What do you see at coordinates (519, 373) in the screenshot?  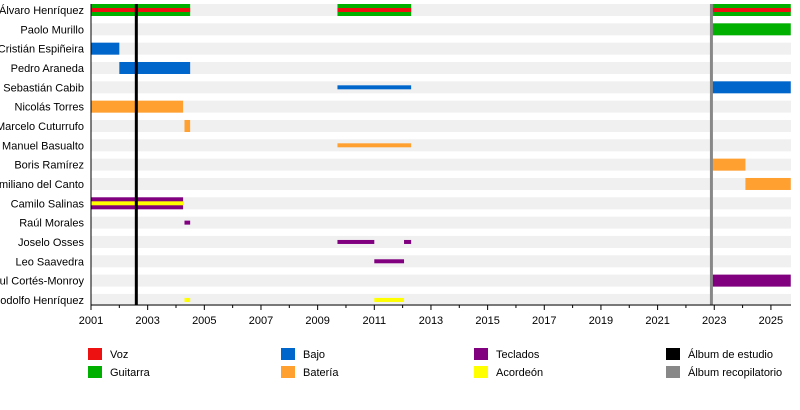 I see `legend-label-acordeon: Acordeón` at bounding box center [519, 373].